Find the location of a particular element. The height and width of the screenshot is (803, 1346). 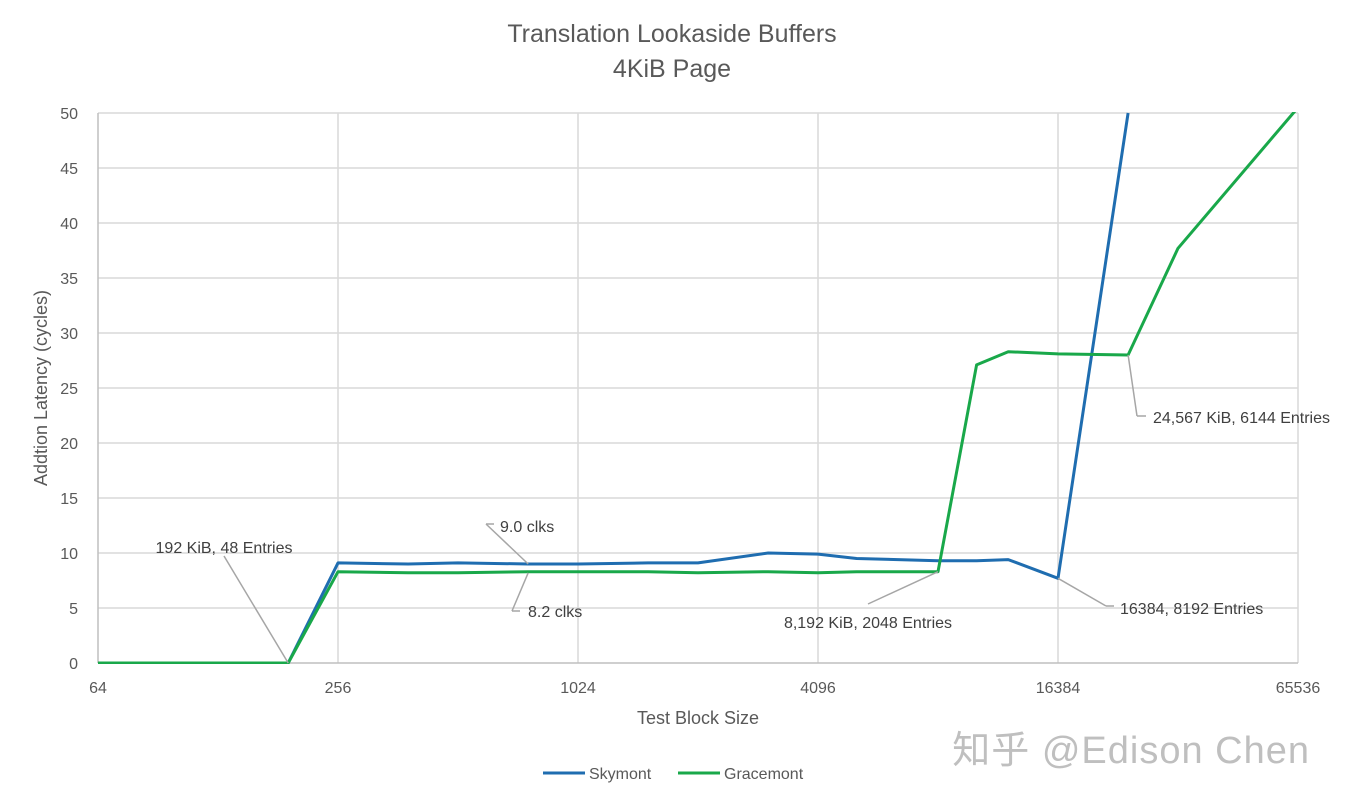

y-axis-label: Addtion Latency (cycles) is located at coordinates (41, 388).